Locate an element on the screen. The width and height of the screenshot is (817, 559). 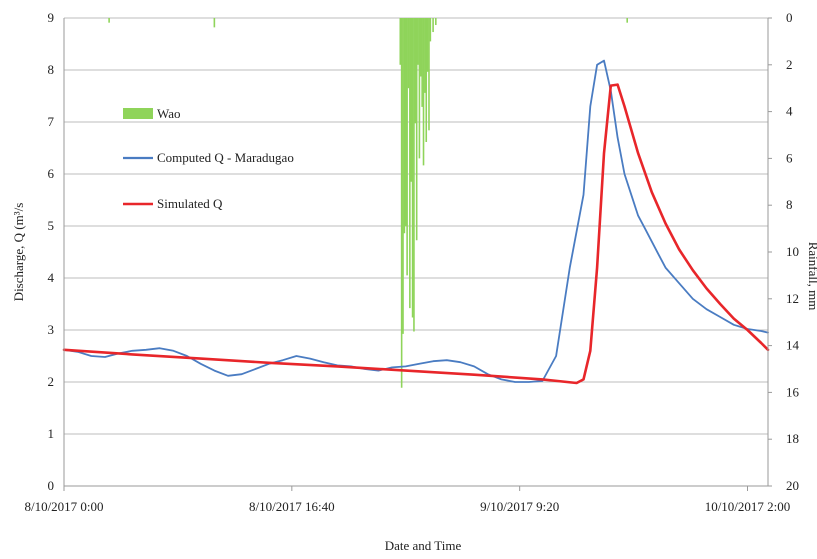
y2-tick-label: 14 is located at coordinates (793, 345).